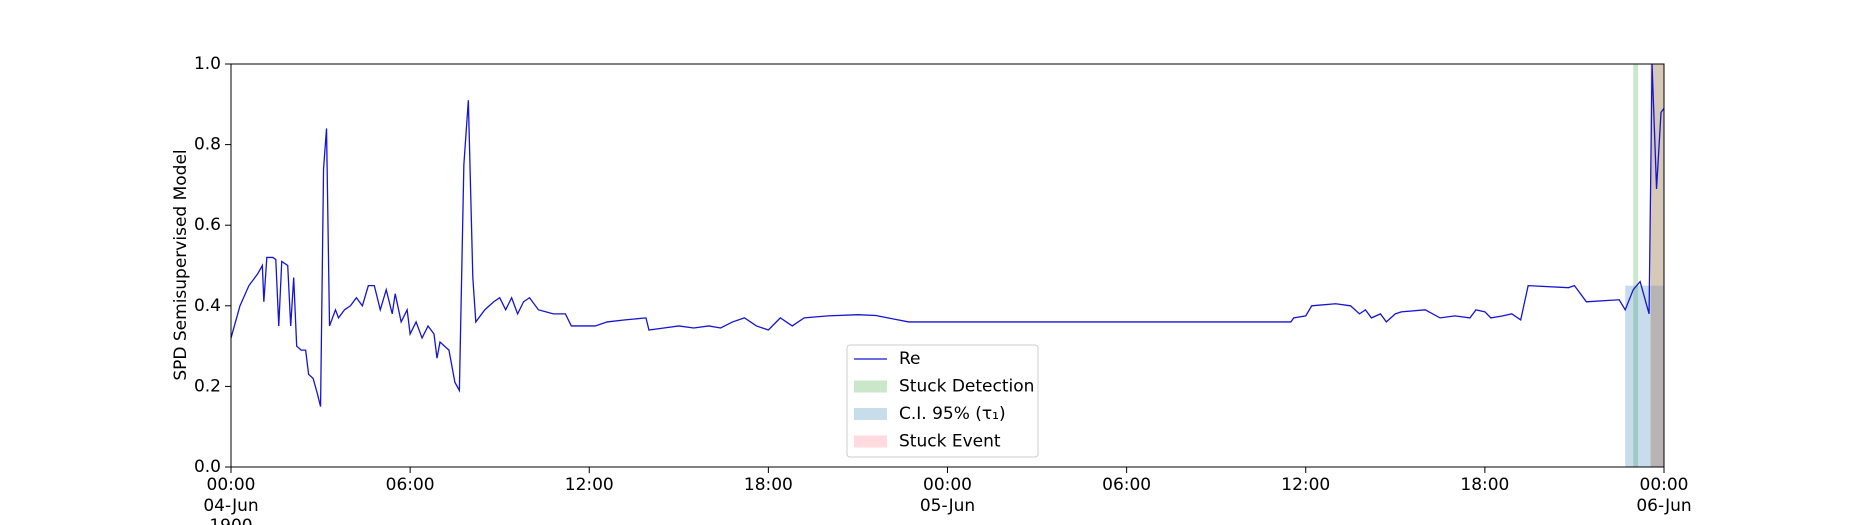 The image size is (1850, 525). I want to click on x-tick-year: 1900, so click(230, 520).